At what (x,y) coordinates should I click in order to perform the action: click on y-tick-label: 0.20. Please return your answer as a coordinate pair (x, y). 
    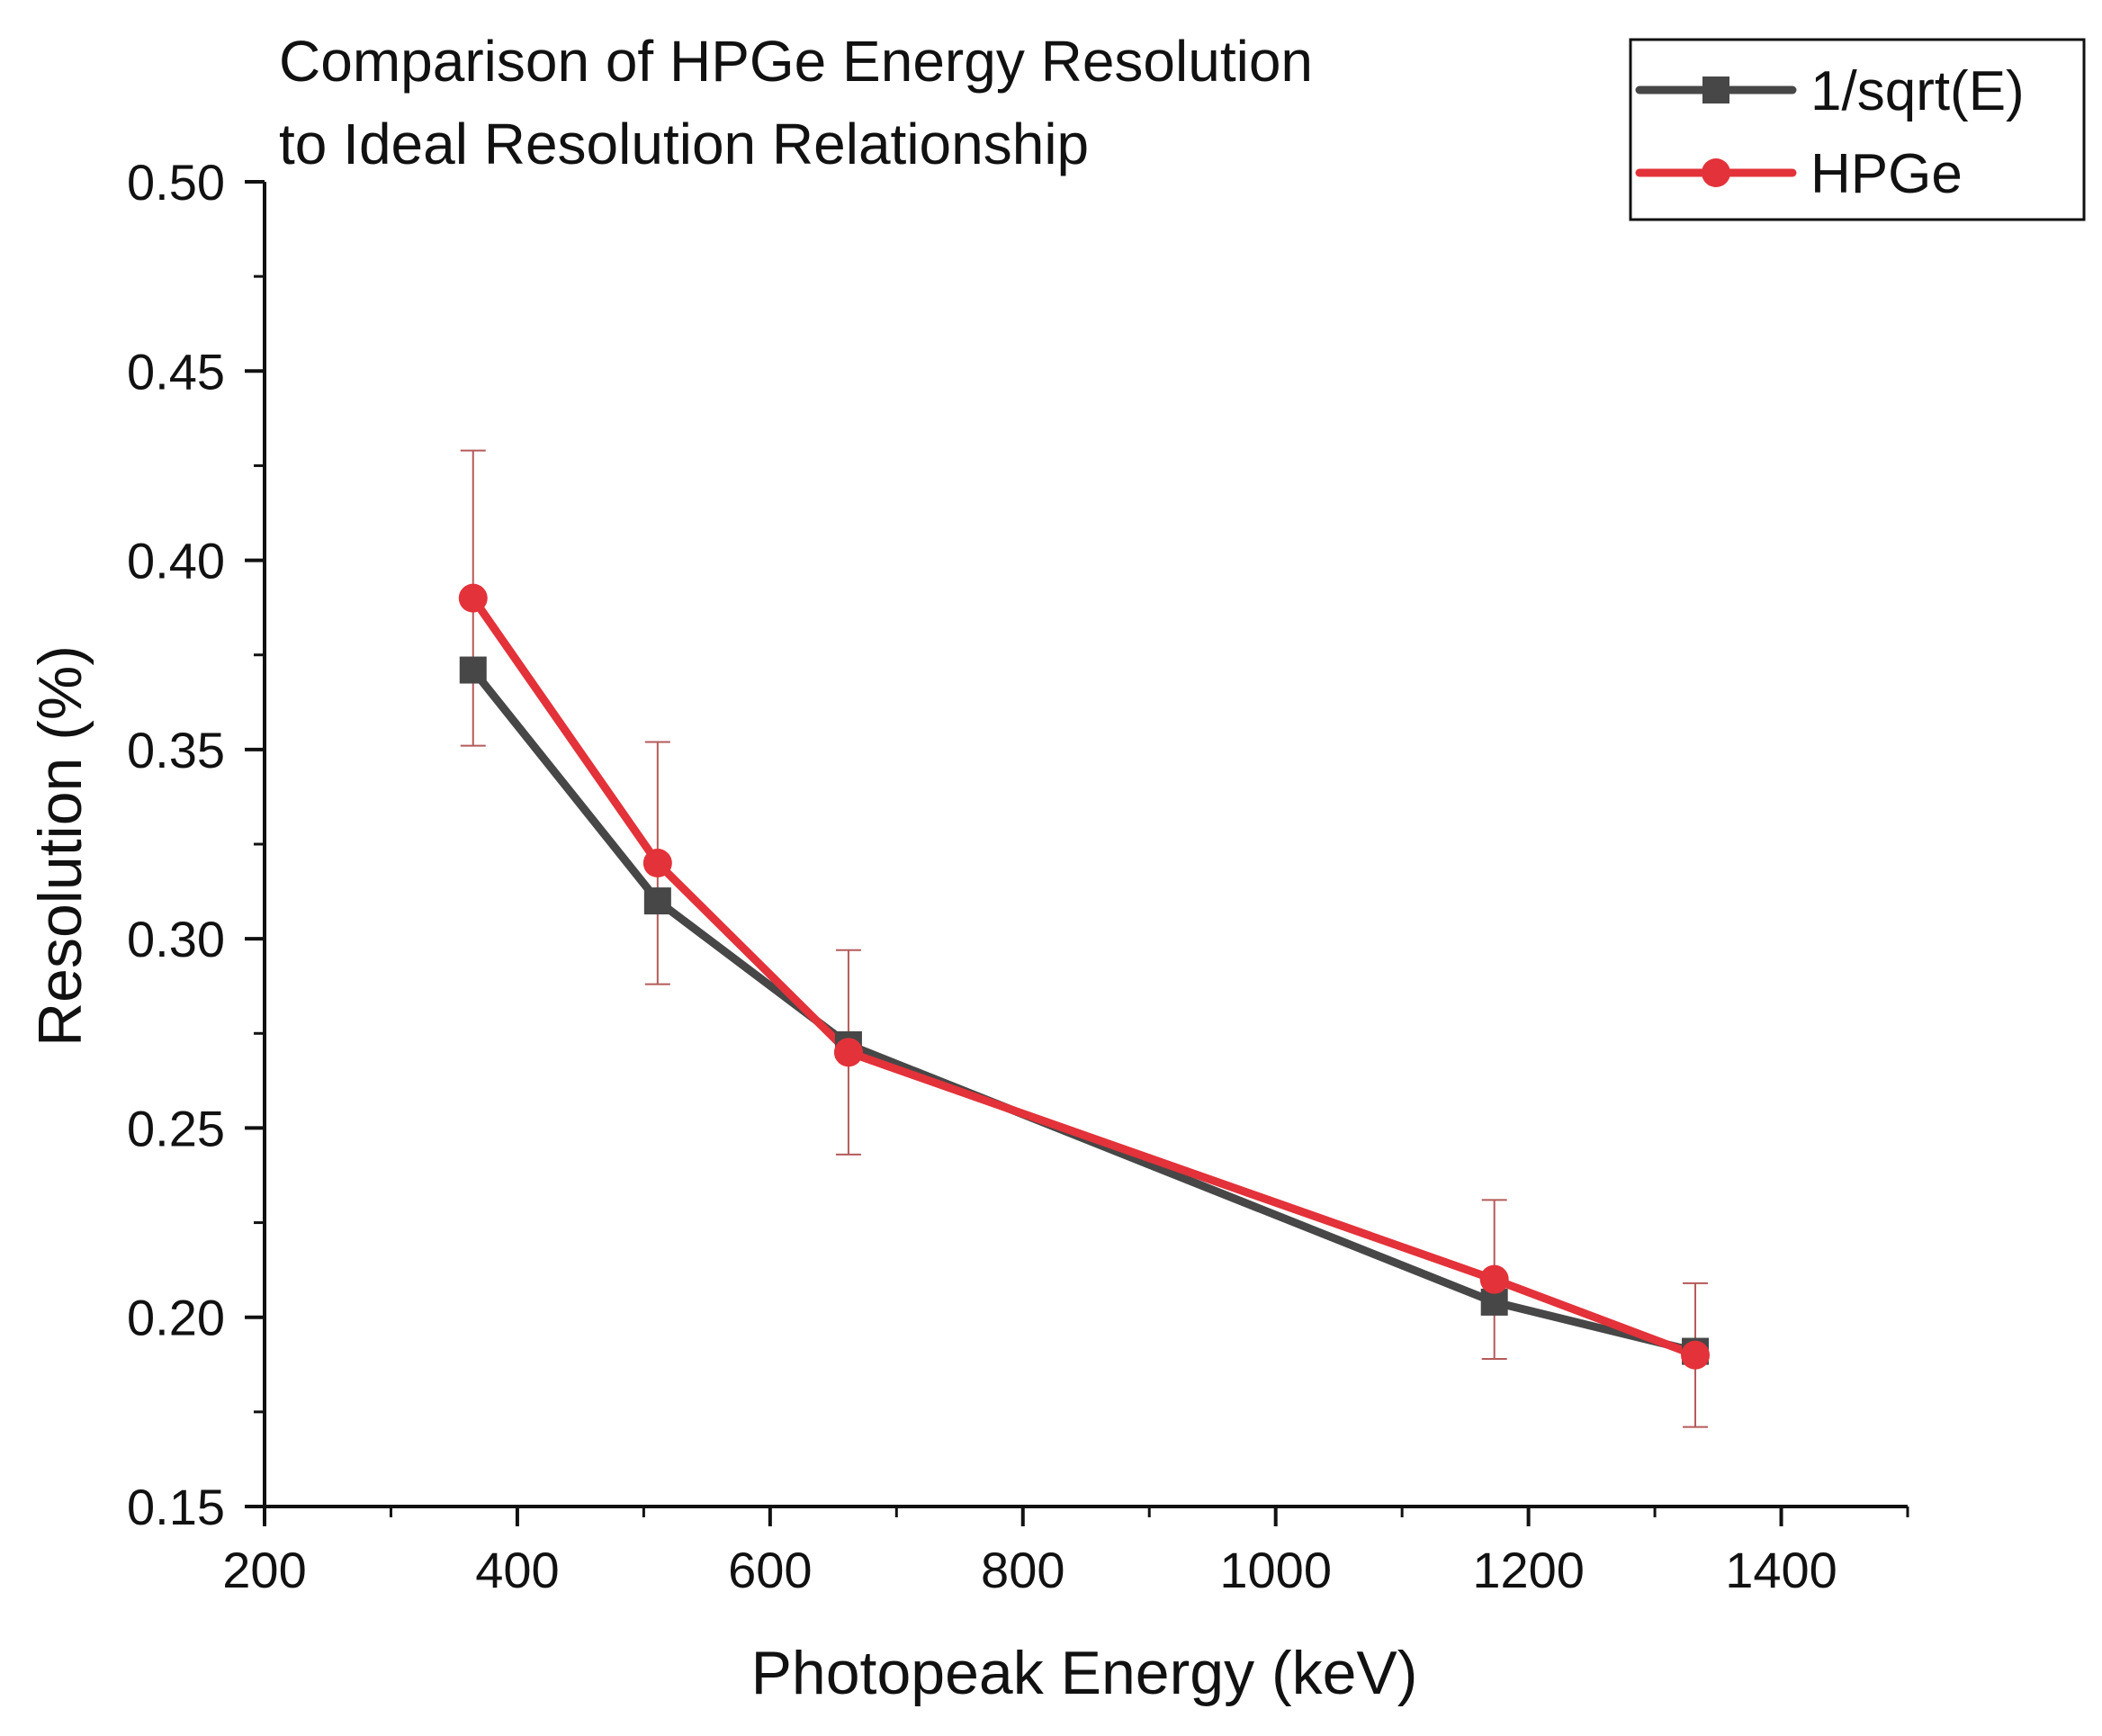
    Looking at the image, I should click on (176, 1318).